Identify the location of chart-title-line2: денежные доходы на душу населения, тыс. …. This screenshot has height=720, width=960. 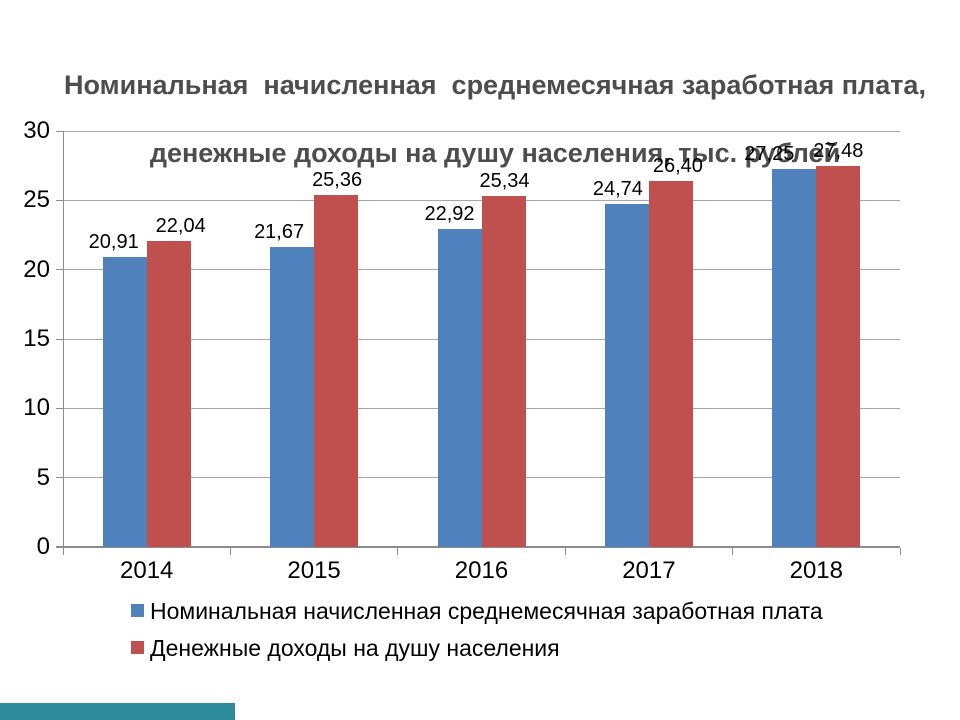
(495, 153).